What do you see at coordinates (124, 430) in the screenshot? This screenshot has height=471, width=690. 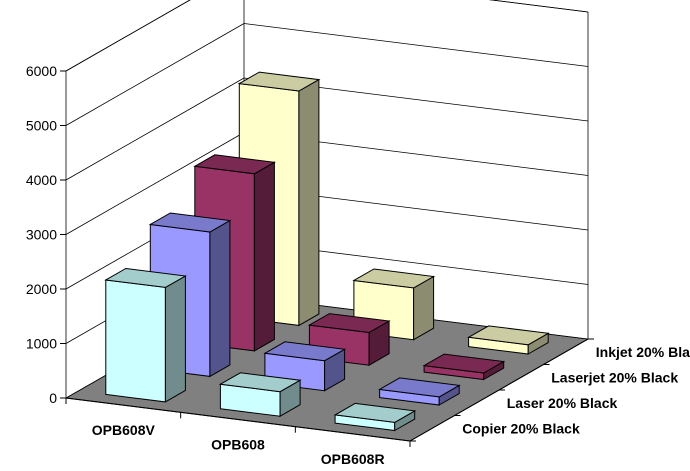 I see `category-label: OPB608V` at bounding box center [124, 430].